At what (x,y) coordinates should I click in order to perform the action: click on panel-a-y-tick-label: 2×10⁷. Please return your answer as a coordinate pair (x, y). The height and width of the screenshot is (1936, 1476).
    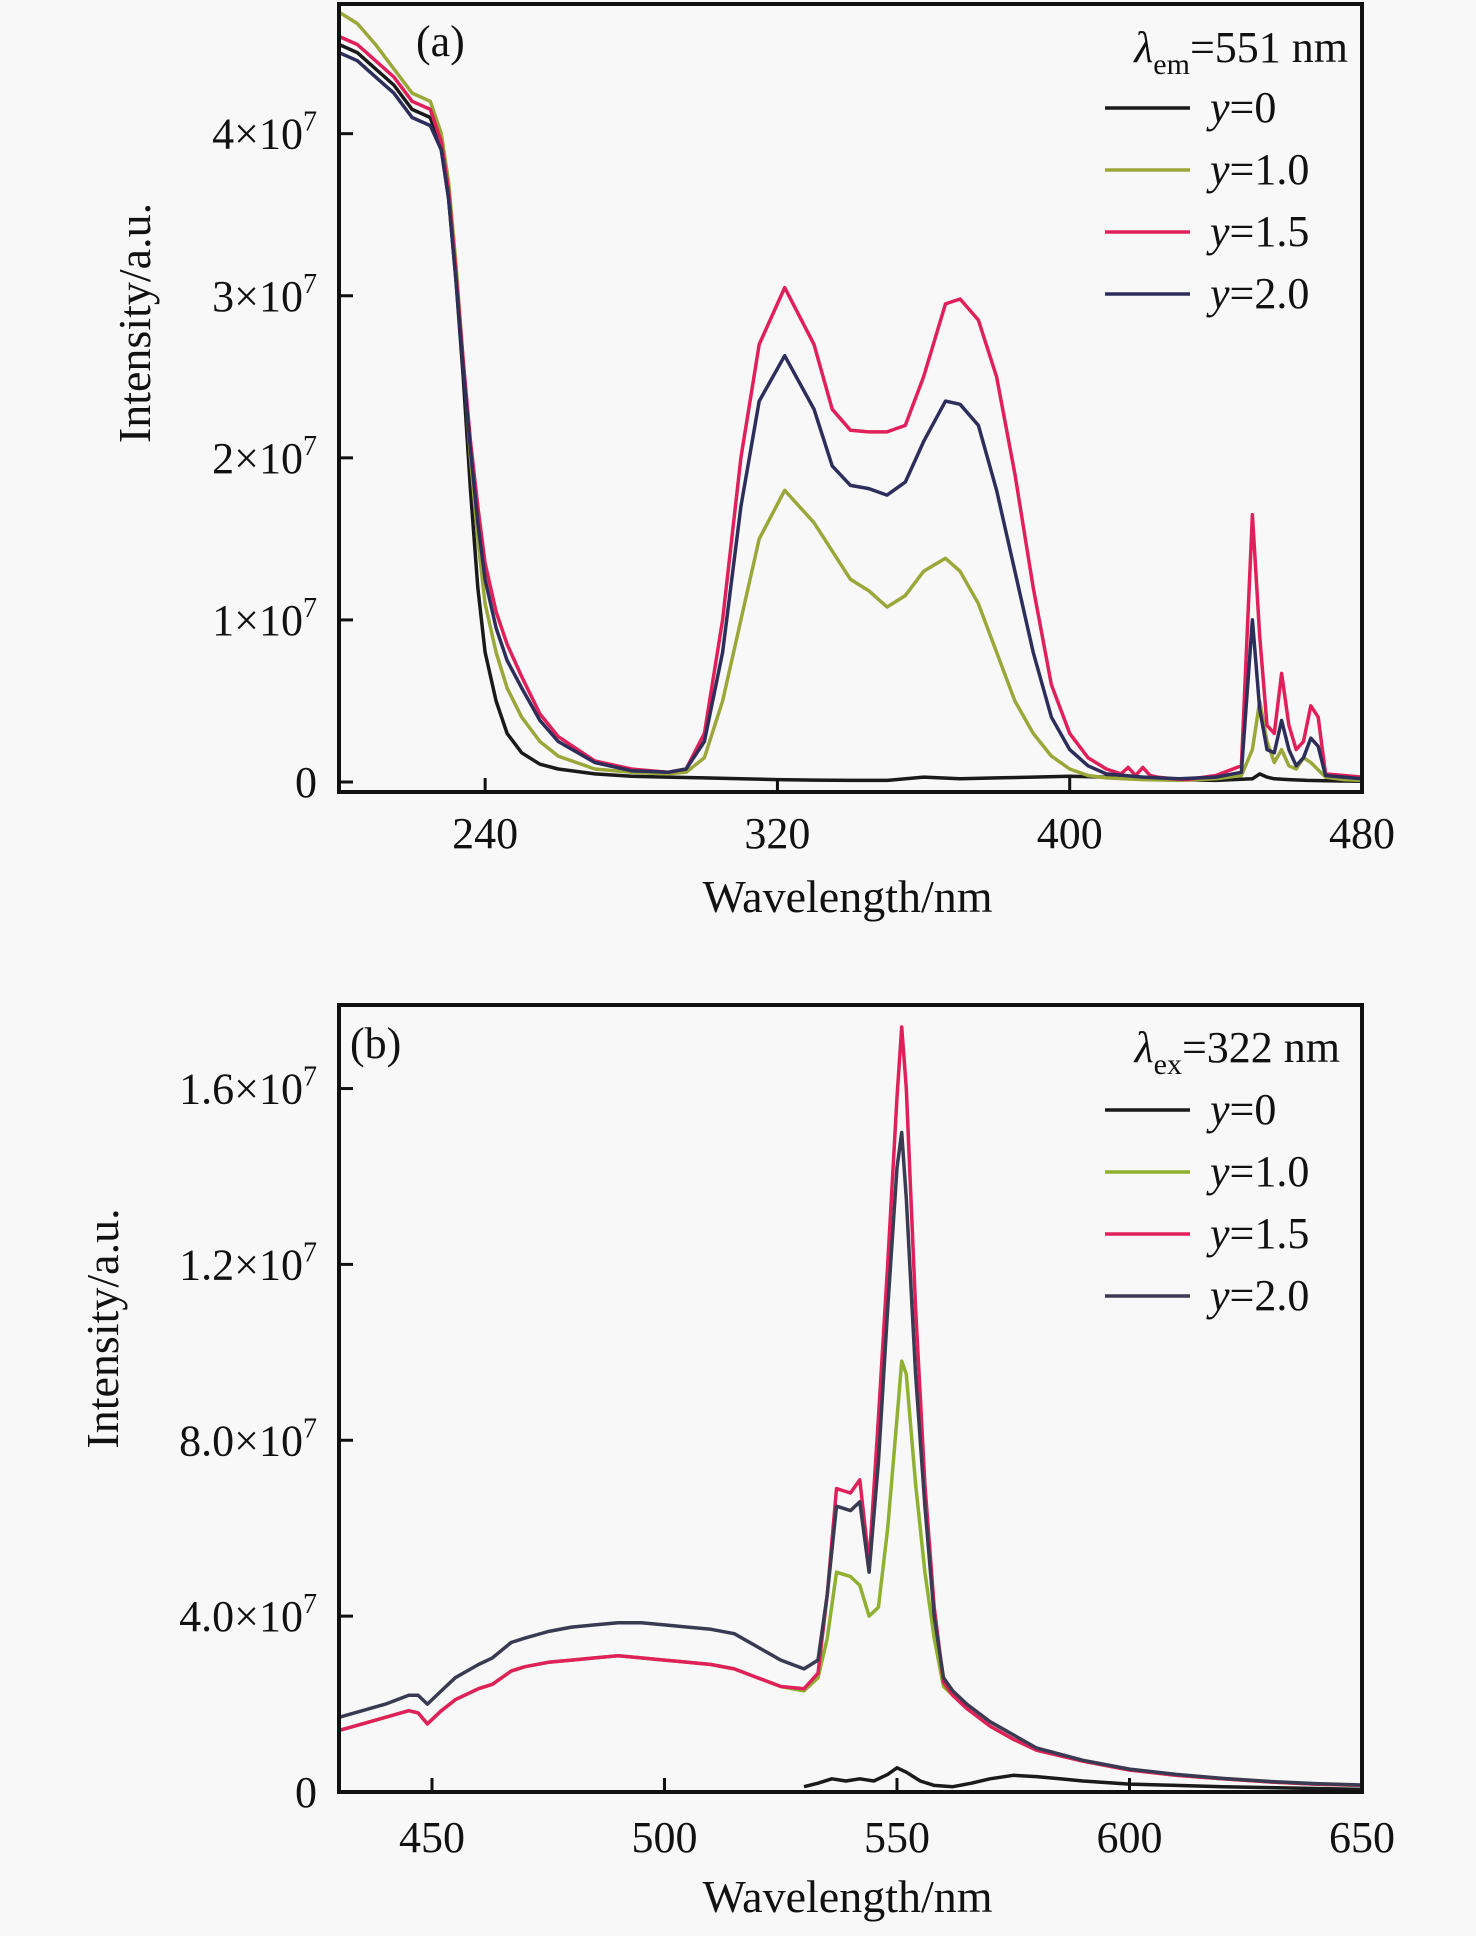
    Looking at the image, I should click on (264, 457).